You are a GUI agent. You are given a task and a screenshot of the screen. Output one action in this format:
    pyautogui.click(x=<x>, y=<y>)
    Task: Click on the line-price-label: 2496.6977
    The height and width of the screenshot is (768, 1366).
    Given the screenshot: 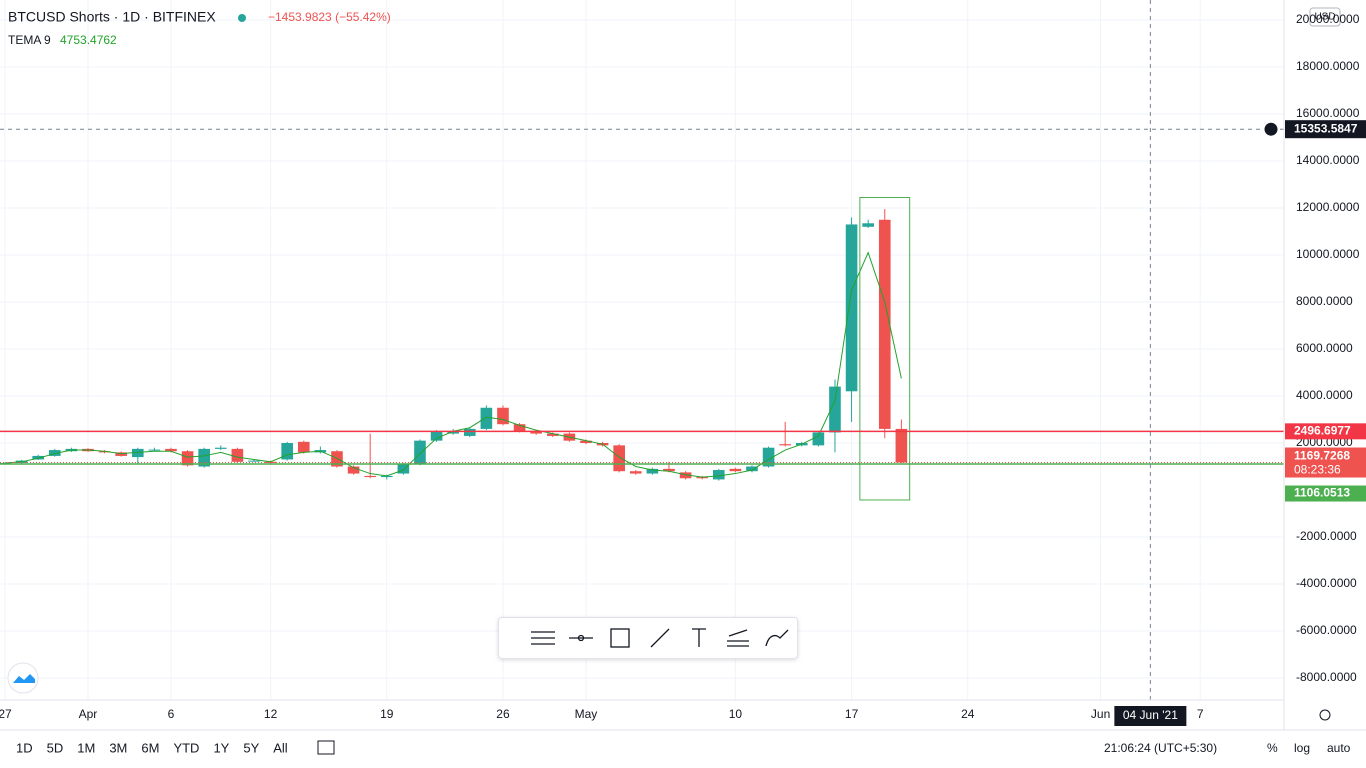 What is the action you would take?
    pyautogui.click(x=1322, y=431)
    